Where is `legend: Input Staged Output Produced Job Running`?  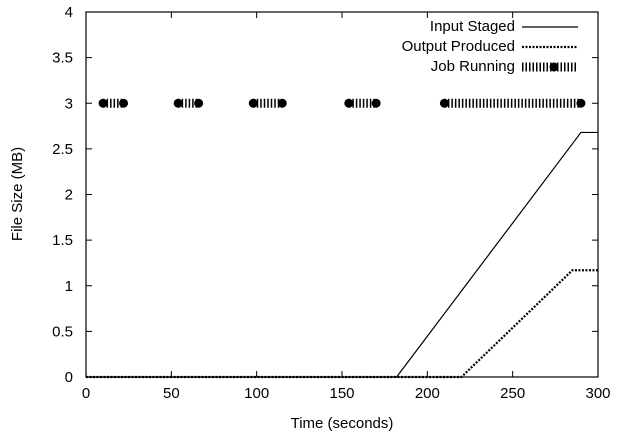
legend: Input Staged Output Produced Job Running is located at coordinates (490, 46).